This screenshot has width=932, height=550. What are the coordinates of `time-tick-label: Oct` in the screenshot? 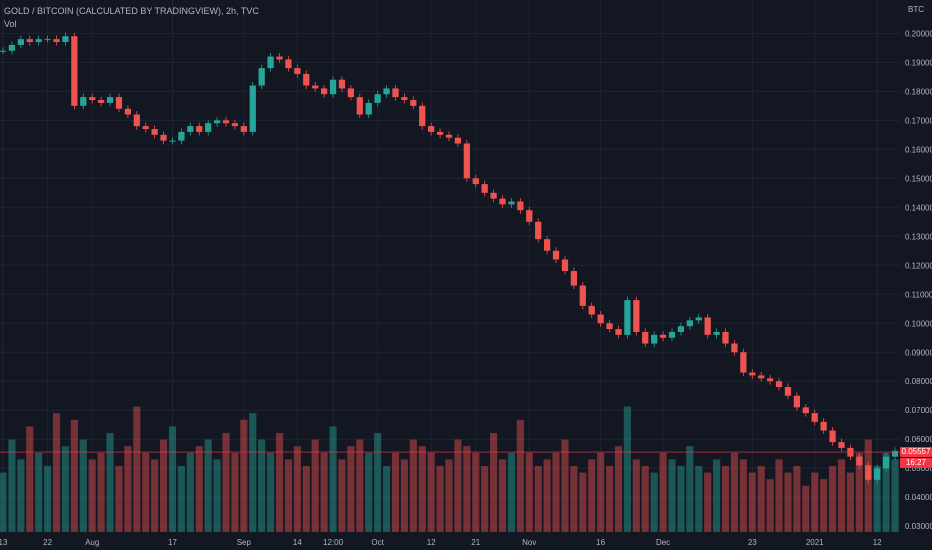 It's located at (377, 542).